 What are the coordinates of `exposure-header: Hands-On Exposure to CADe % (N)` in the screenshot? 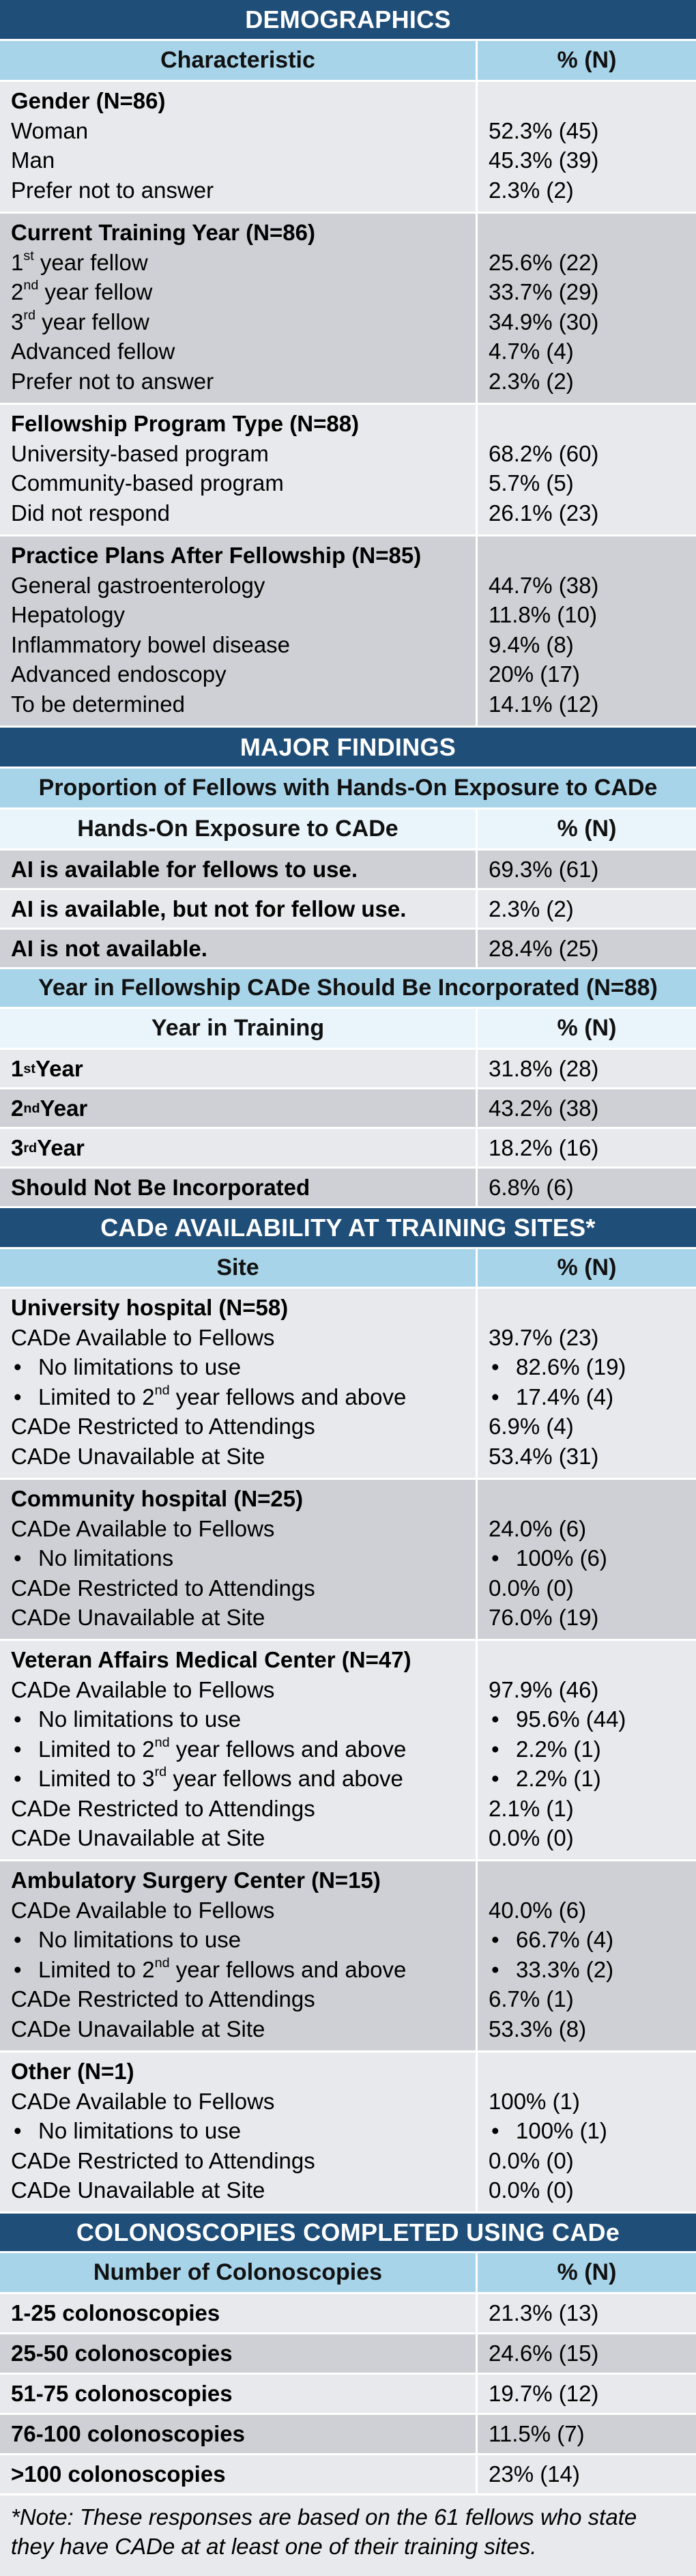 It's located at (348, 830).